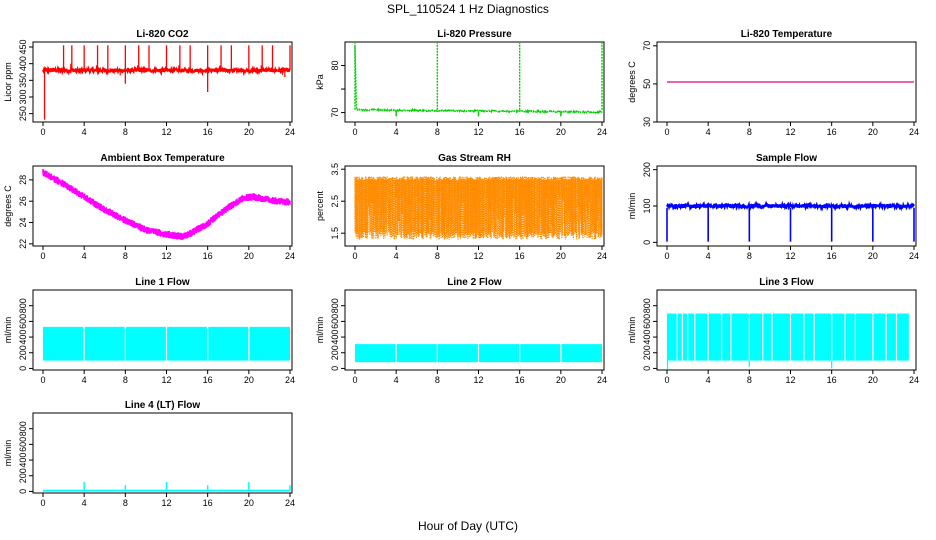 The image size is (936, 540). Describe the element at coordinates (786, 282) in the screenshot. I see `panel-title: Line 3 Flow` at that location.